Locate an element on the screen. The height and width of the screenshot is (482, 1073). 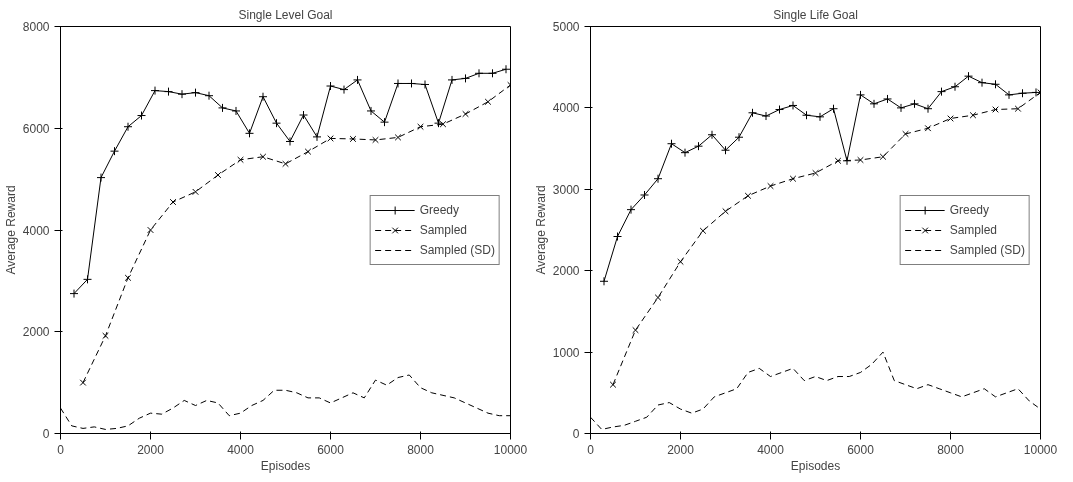
y-axis-title: Average Reward is located at coordinates (540, 230).